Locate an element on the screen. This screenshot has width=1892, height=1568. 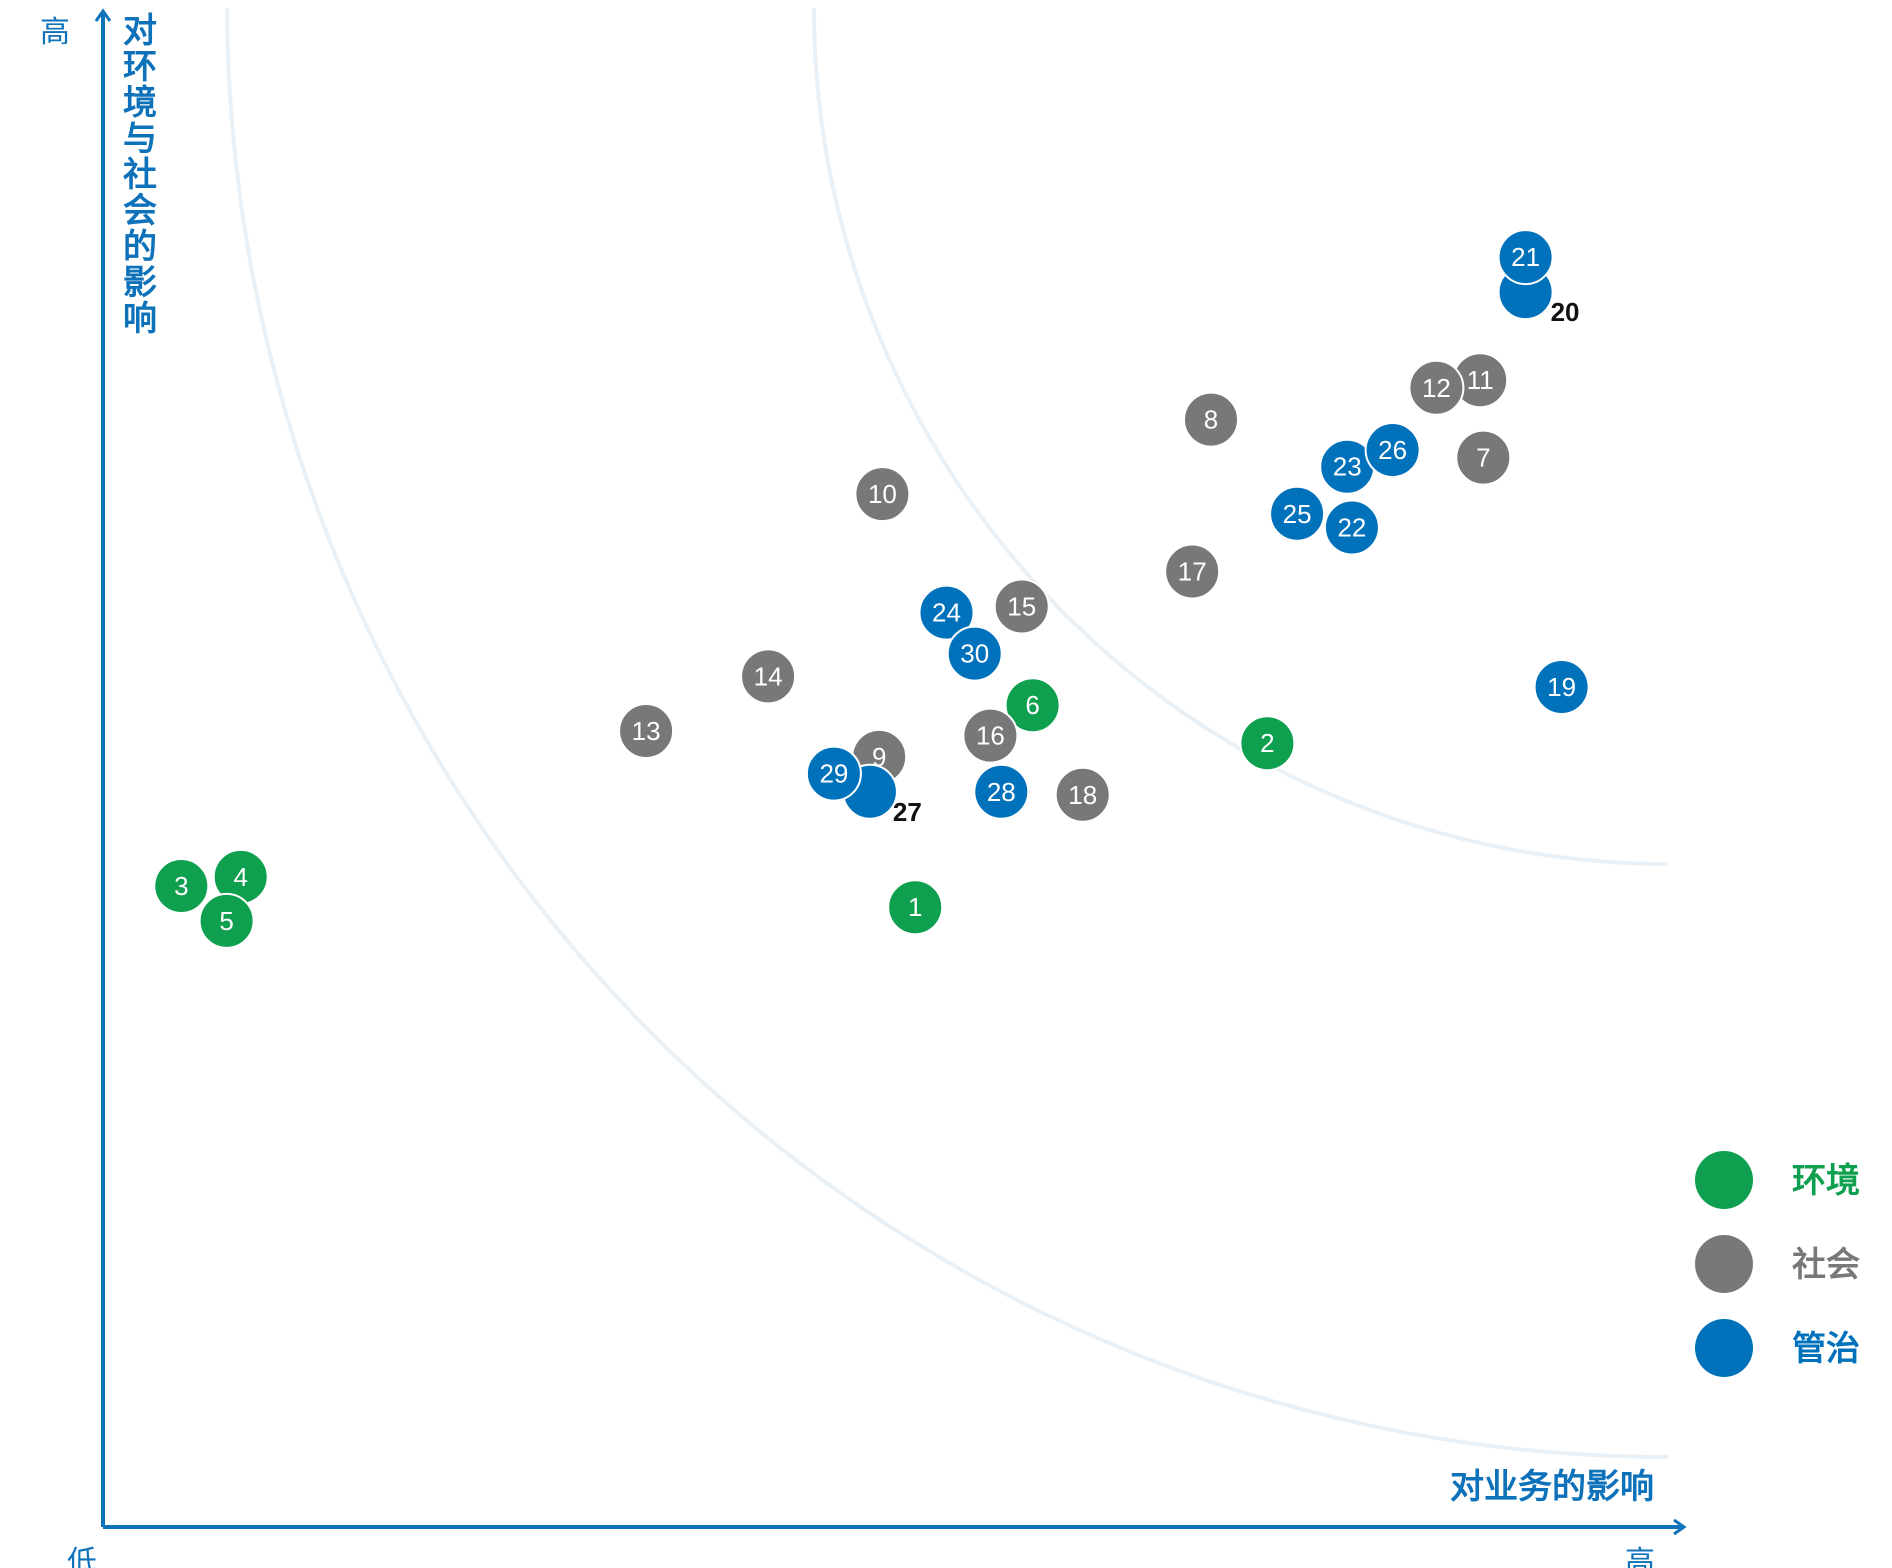
data-label-29: 29 is located at coordinates (833, 774).